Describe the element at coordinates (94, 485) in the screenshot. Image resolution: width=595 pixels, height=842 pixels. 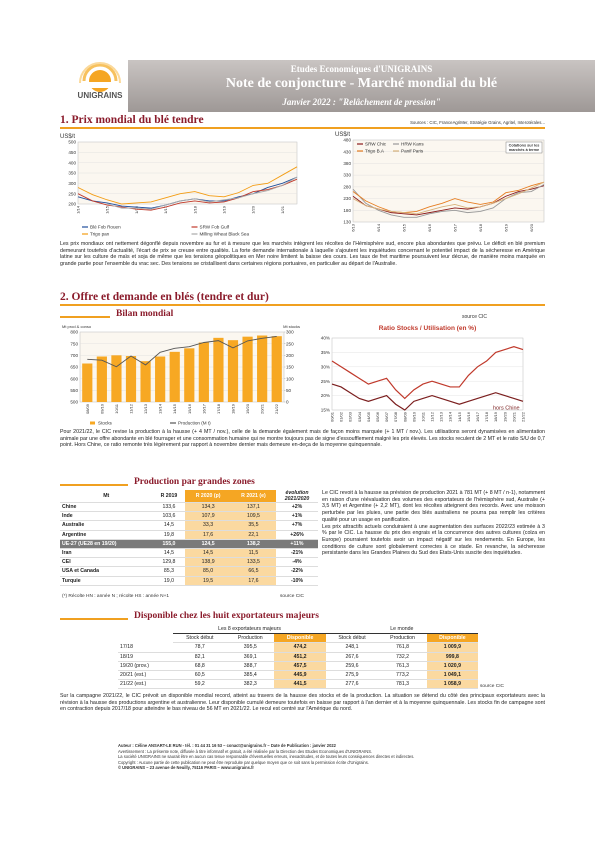
I see `subsection-rule` at that location.